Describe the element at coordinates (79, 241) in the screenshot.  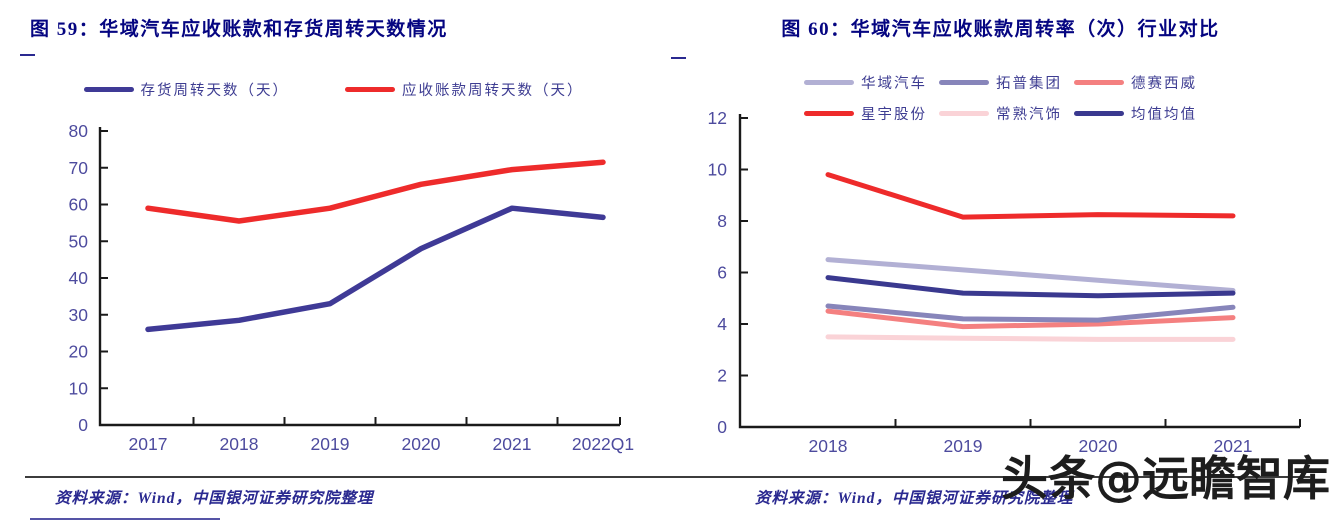
I see `y-axis-tick-label: 50` at that location.